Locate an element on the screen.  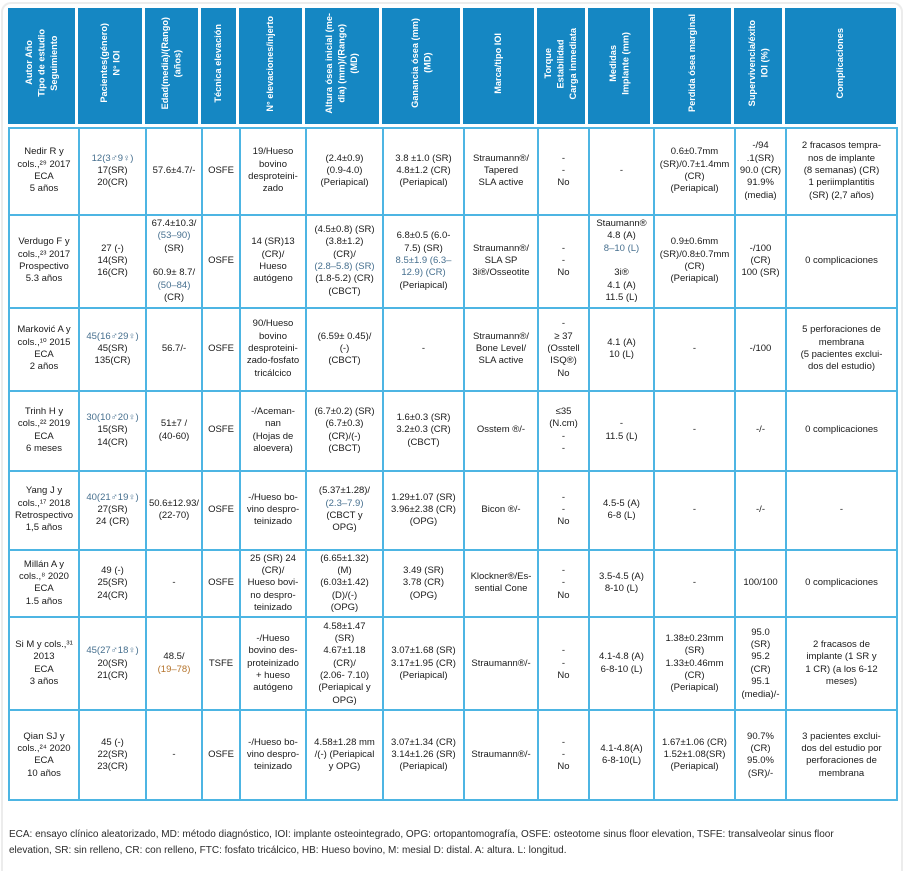
cell-line: 90.0 (CR) is located at coordinates (760, 170).